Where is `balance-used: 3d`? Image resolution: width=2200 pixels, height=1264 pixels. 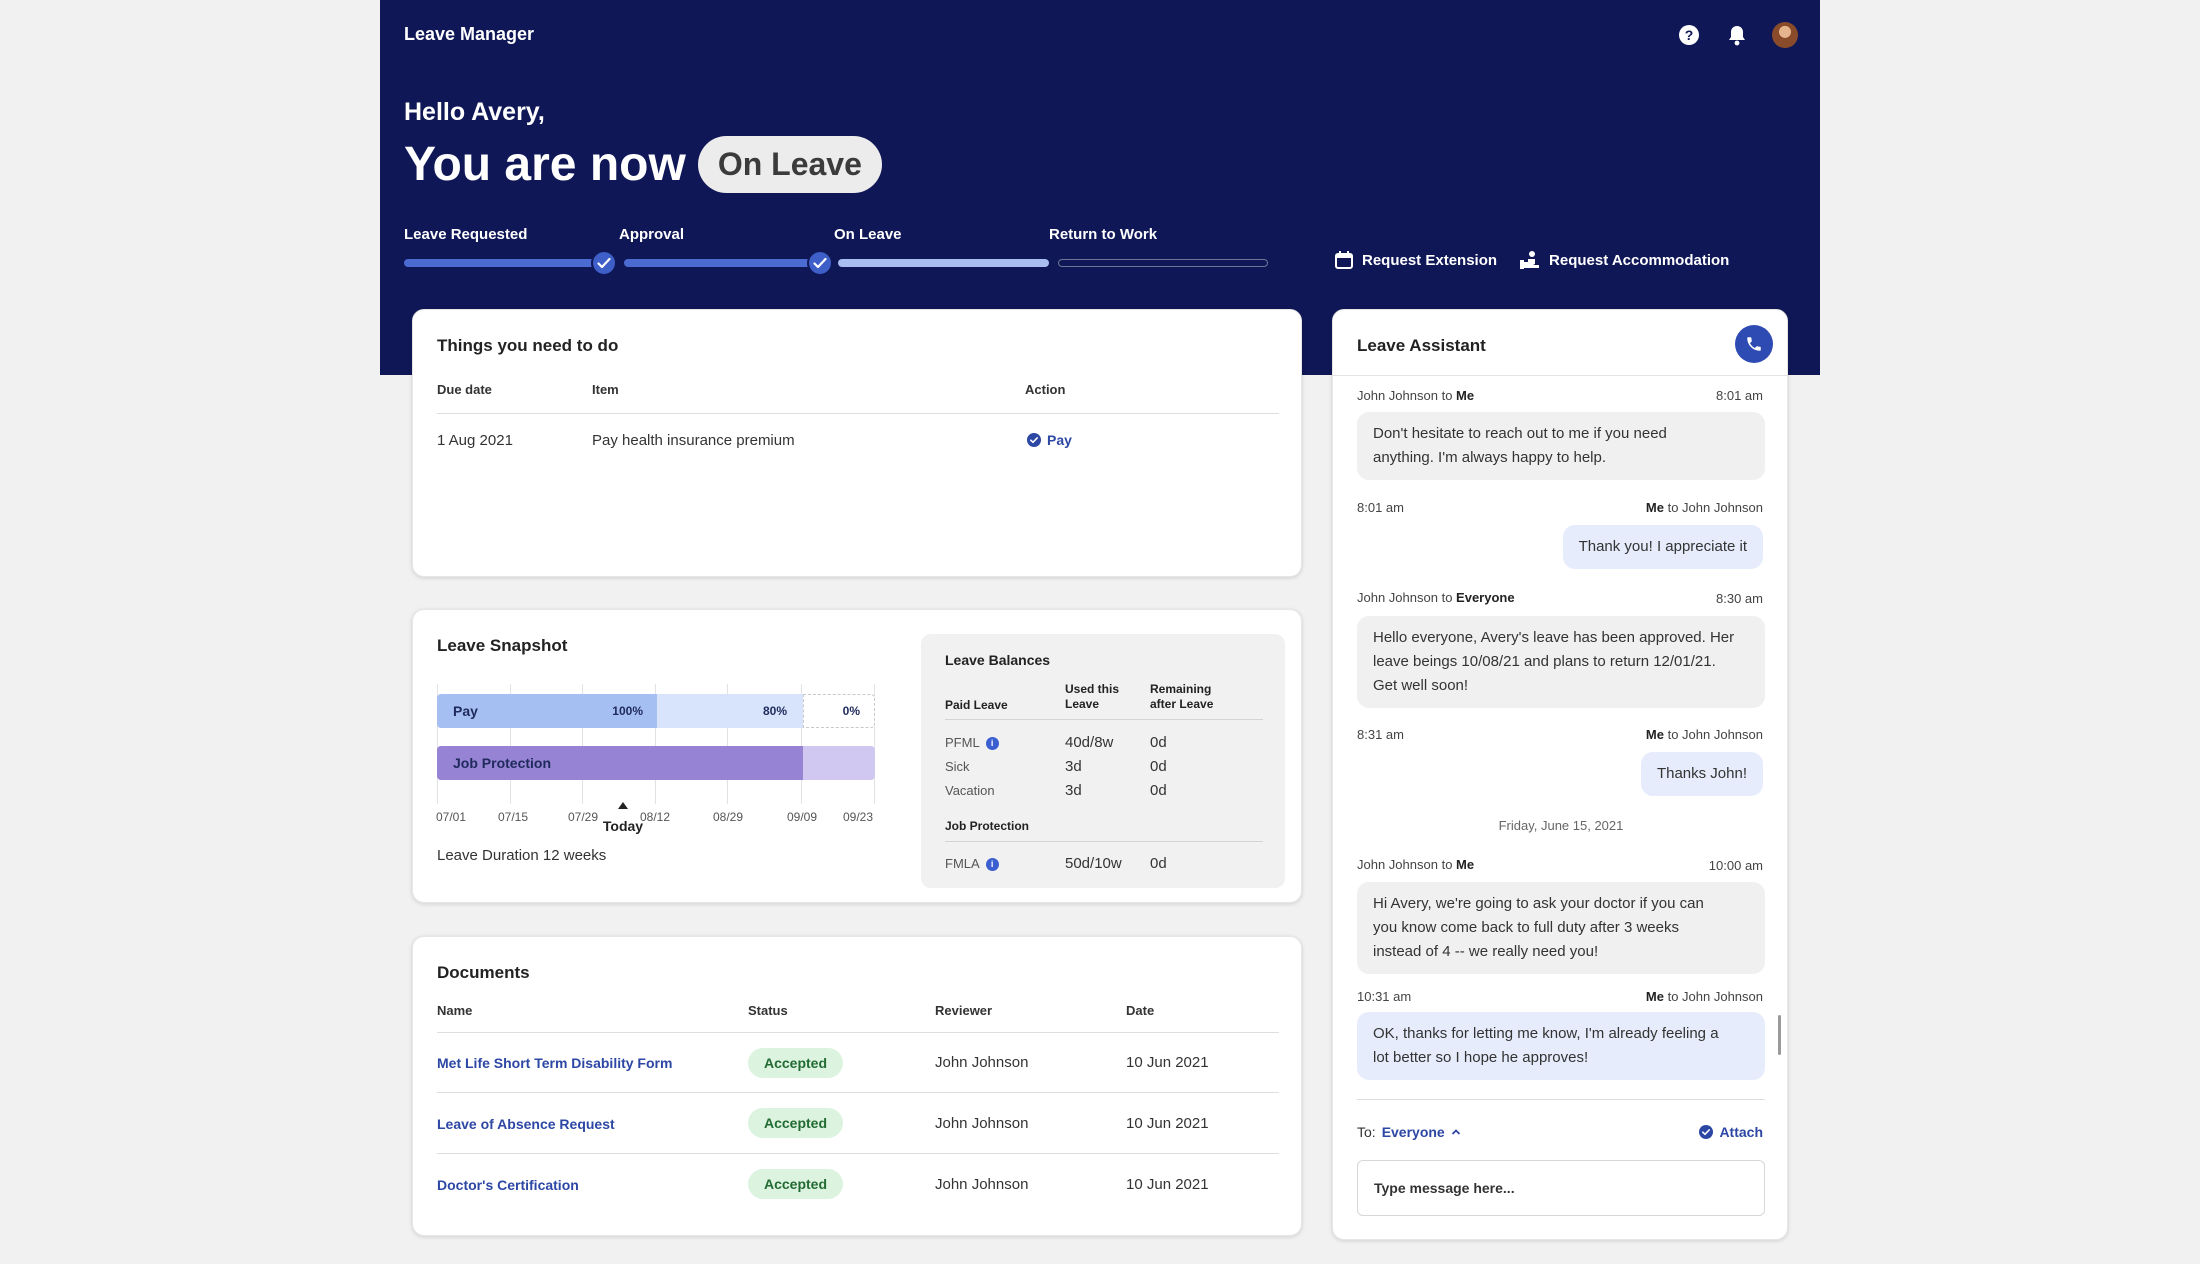 balance-used: 3d is located at coordinates (1073, 790).